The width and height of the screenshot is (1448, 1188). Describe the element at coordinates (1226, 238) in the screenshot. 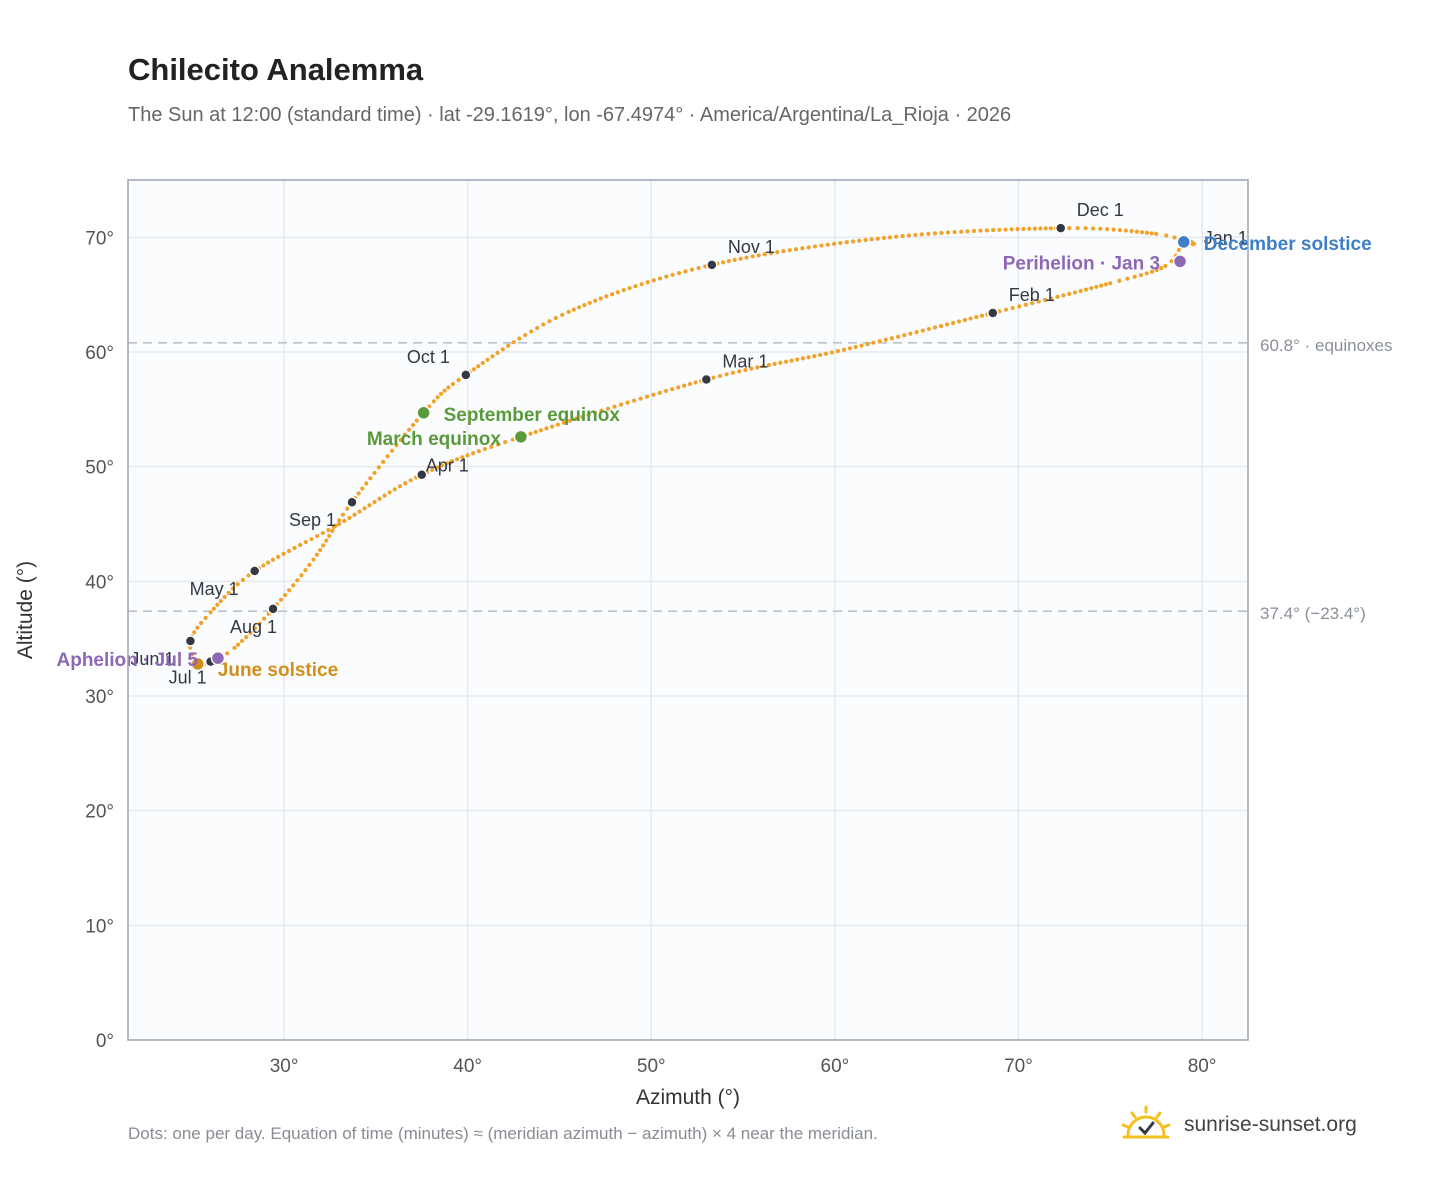

I see `month-label: Jan 1` at that location.